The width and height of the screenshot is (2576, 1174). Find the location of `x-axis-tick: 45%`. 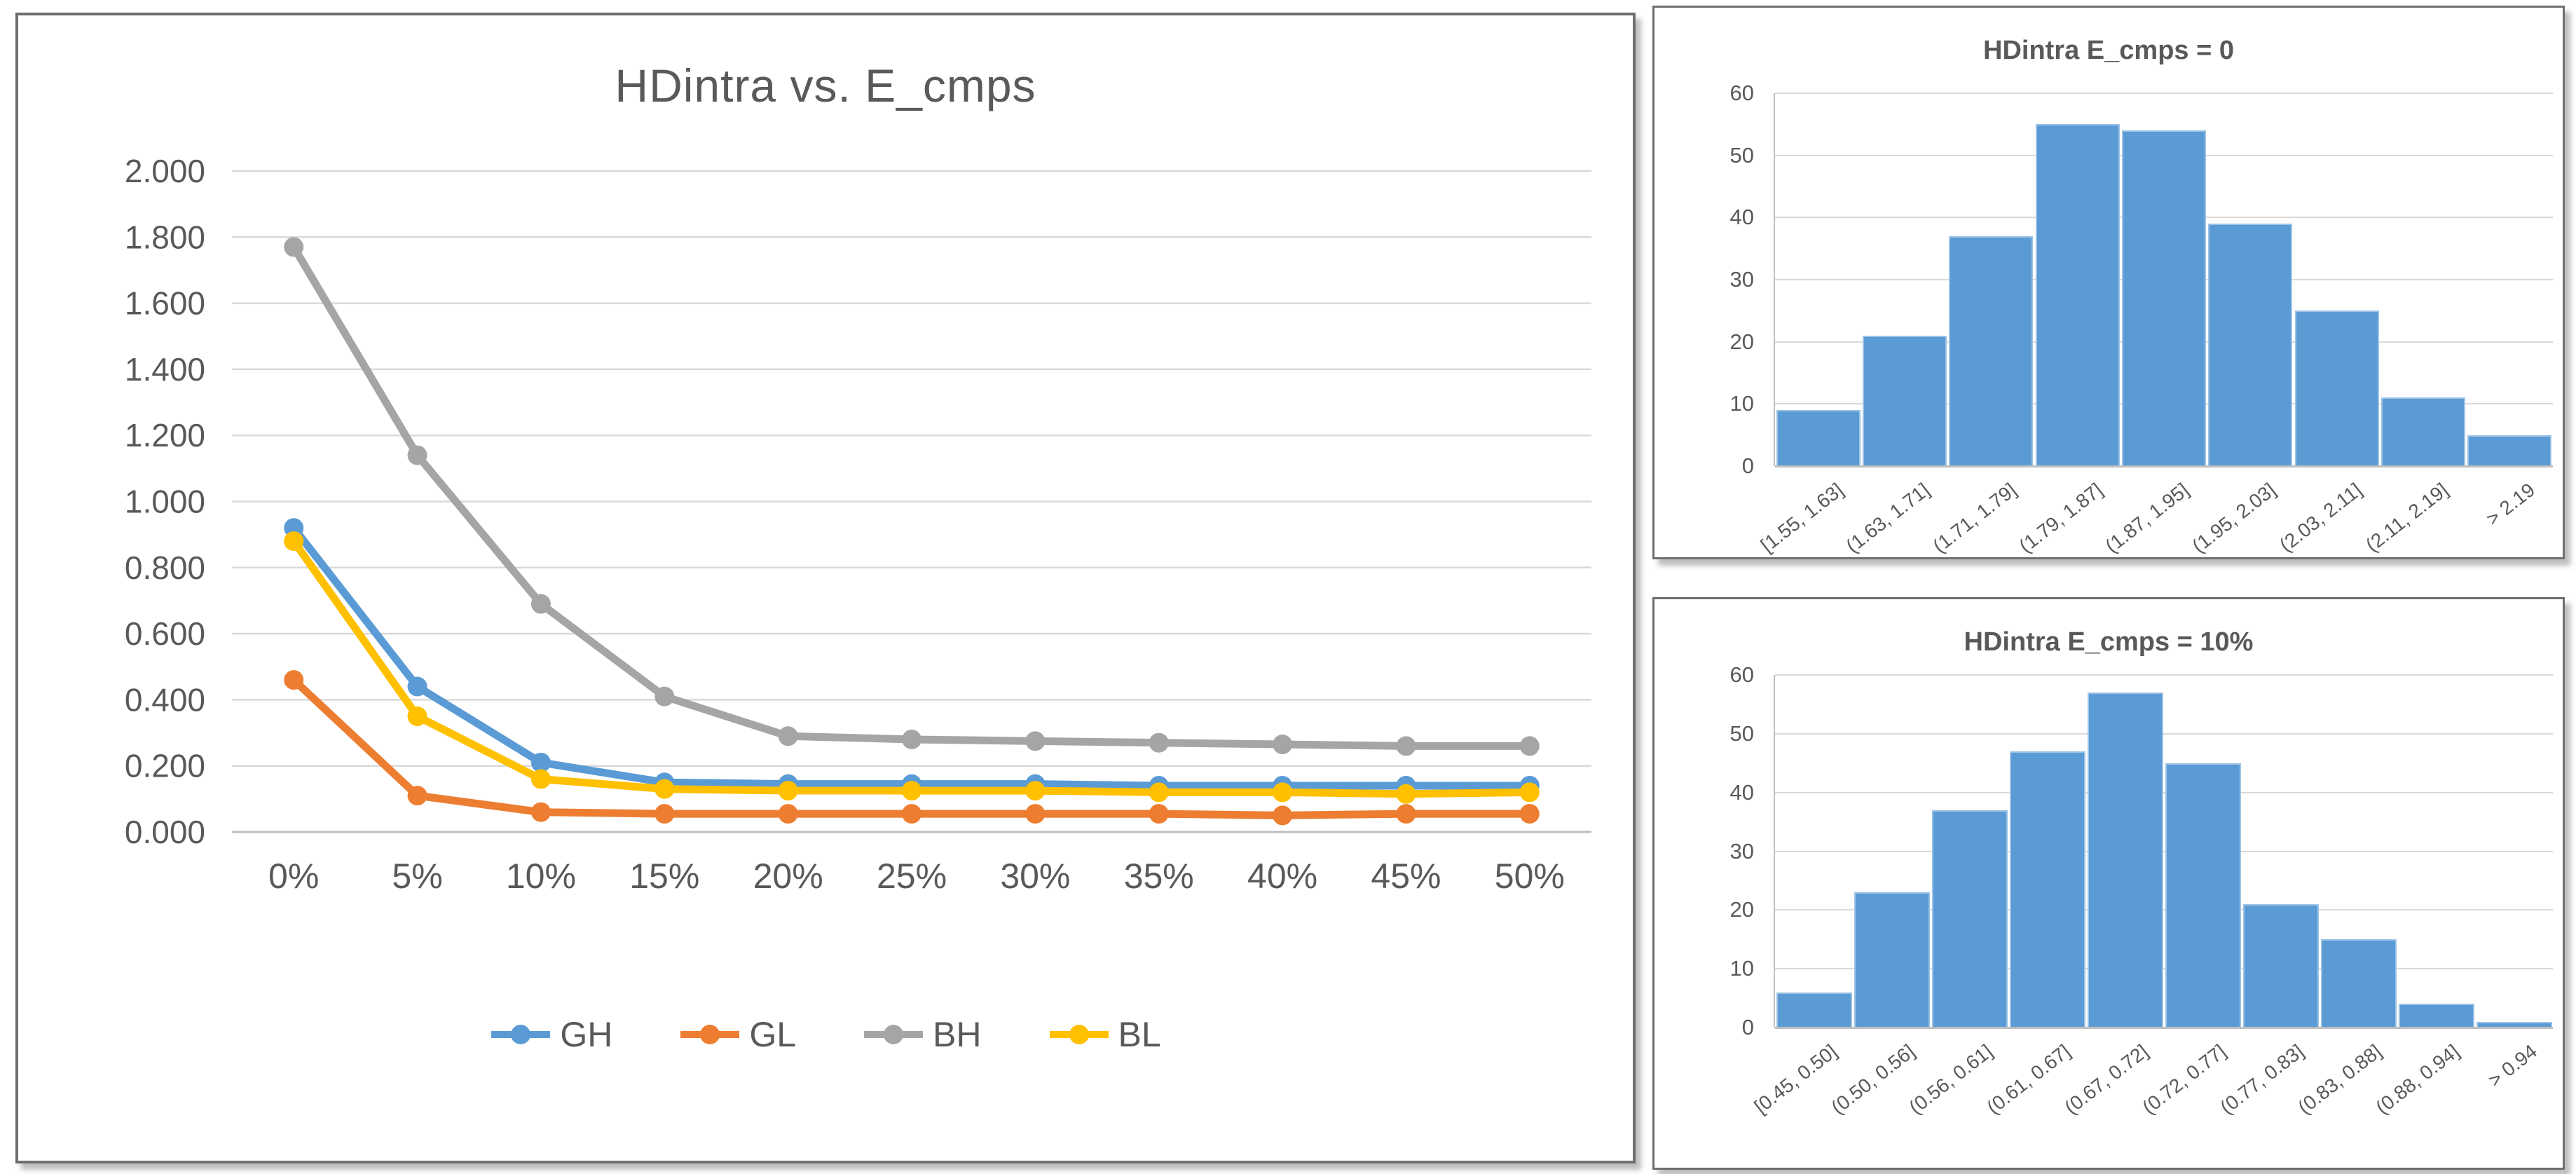

x-axis-tick: 45% is located at coordinates (1406, 876).